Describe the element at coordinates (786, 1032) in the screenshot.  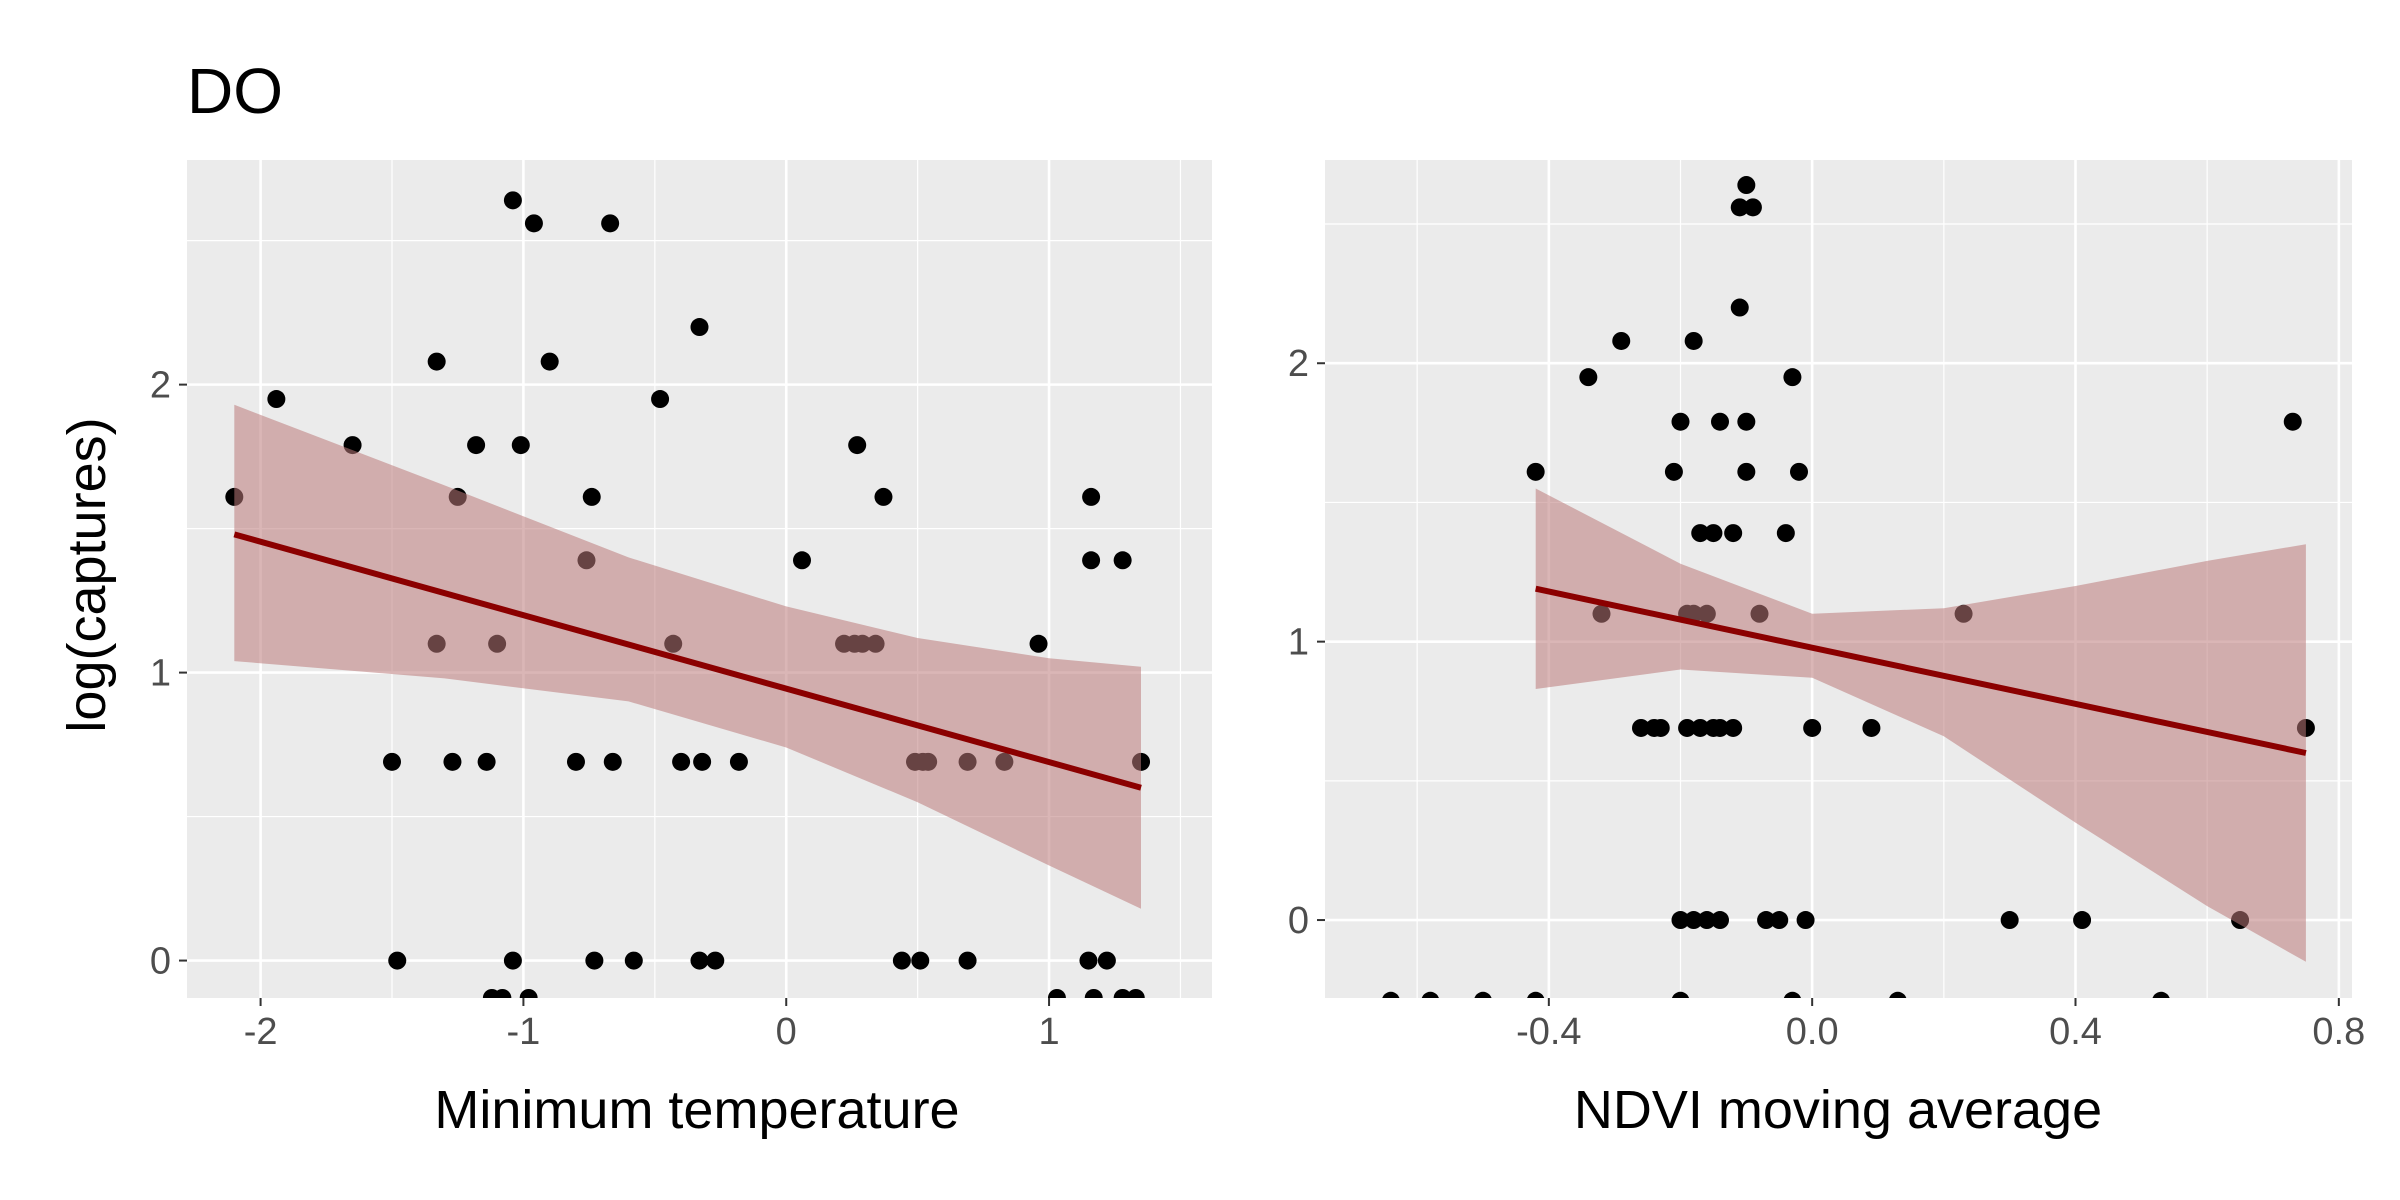
I see `x-tick-label: 0` at that location.